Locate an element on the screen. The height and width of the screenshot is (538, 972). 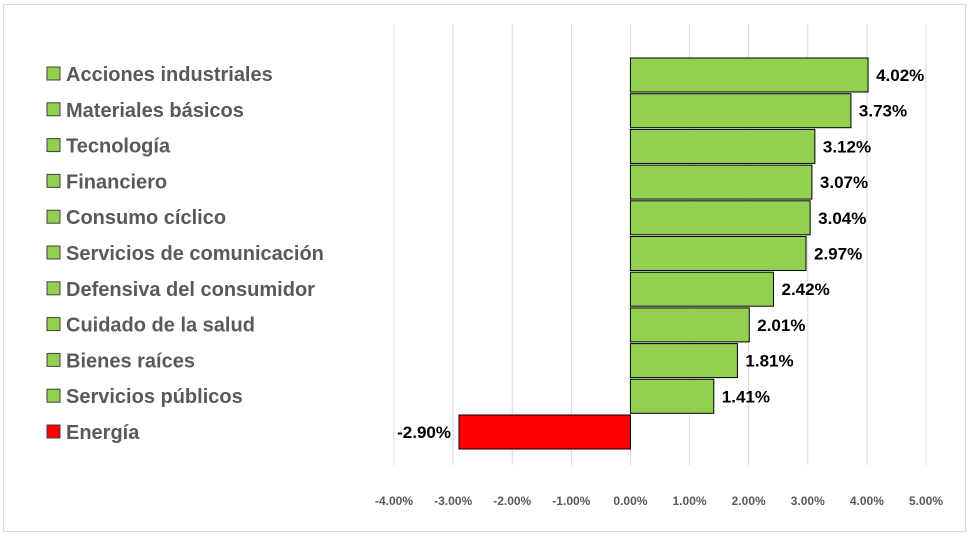
data-label: 2.97% is located at coordinates (838, 254).